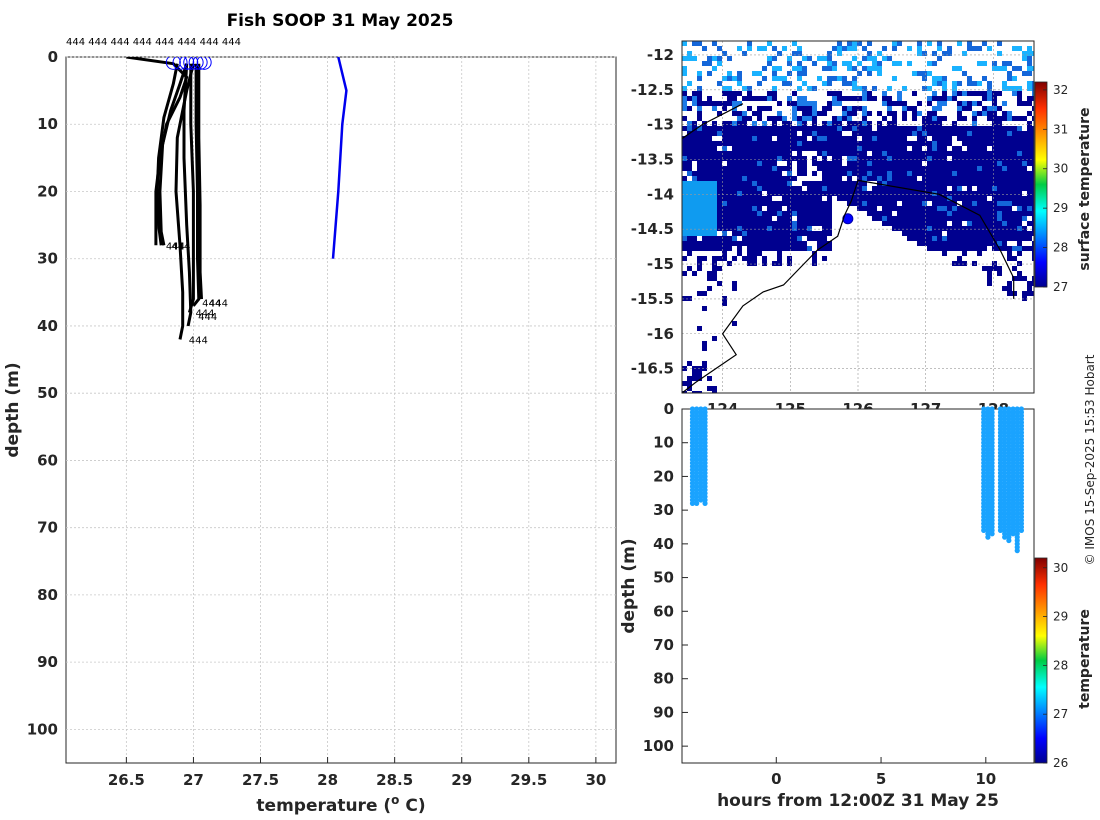 This screenshot has width=1100, height=820. I want to click on profile-x-tick-label: 27, so click(193, 780).